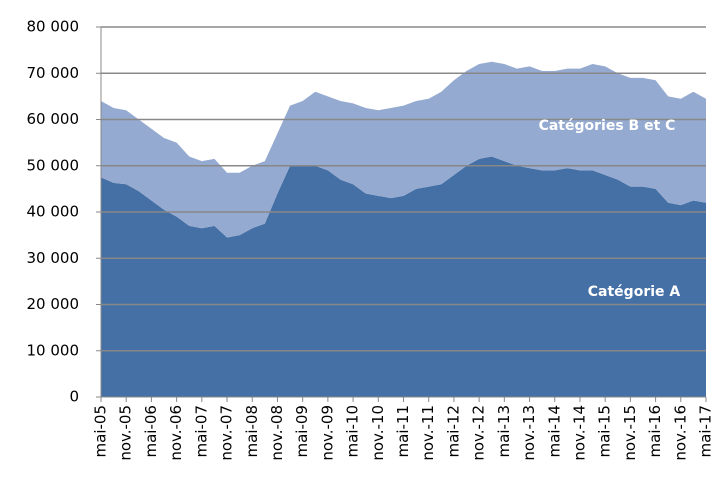  I want to click on y-tick-label: 10 000, so click(53, 350).